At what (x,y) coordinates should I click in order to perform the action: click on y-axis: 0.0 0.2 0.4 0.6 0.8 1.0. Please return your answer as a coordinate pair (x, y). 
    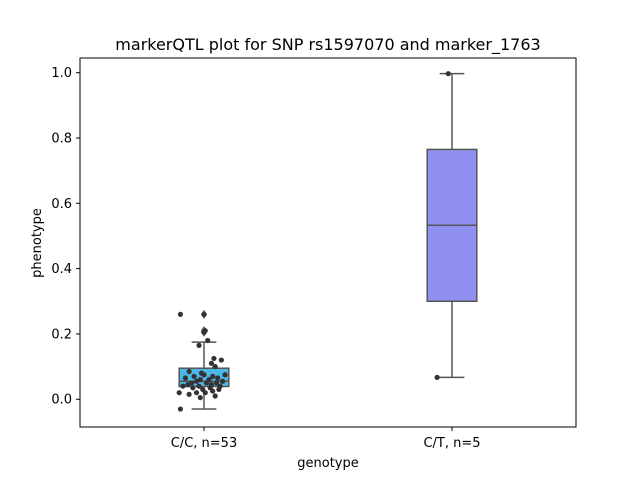
    Looking at the image, I should click on (65, 237).